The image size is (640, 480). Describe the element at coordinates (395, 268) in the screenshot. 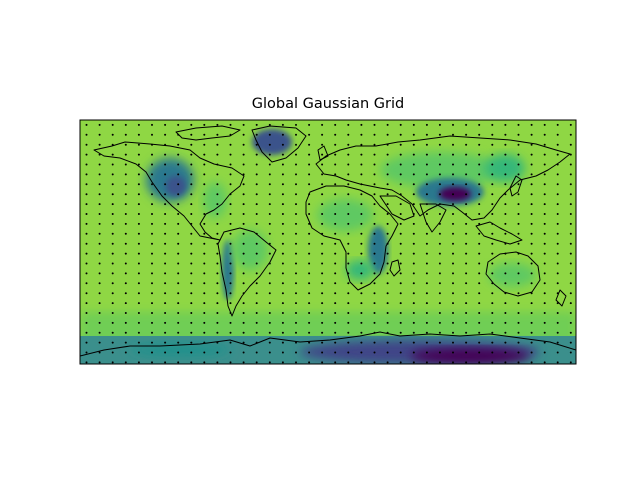

I see `coastline-madagascar` at that location.